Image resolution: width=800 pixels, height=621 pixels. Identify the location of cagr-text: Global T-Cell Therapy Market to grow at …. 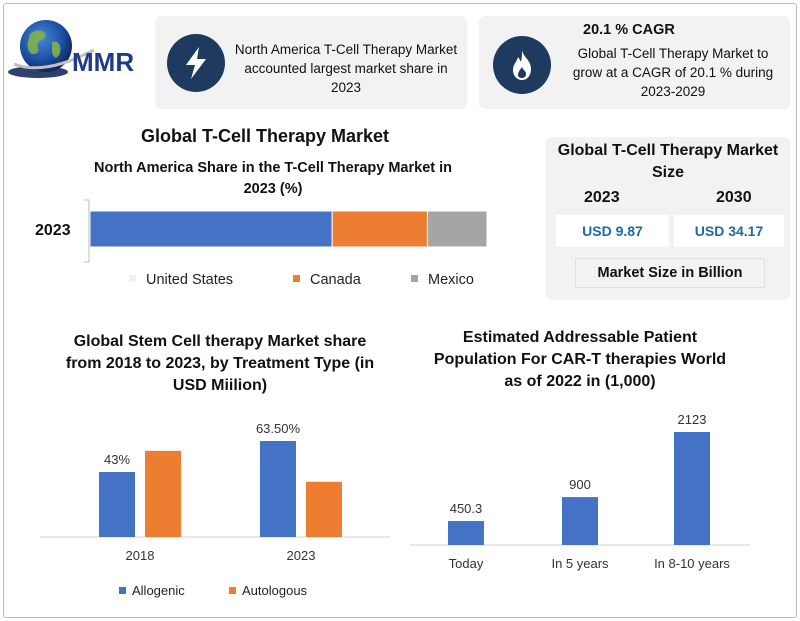
(673, 72).